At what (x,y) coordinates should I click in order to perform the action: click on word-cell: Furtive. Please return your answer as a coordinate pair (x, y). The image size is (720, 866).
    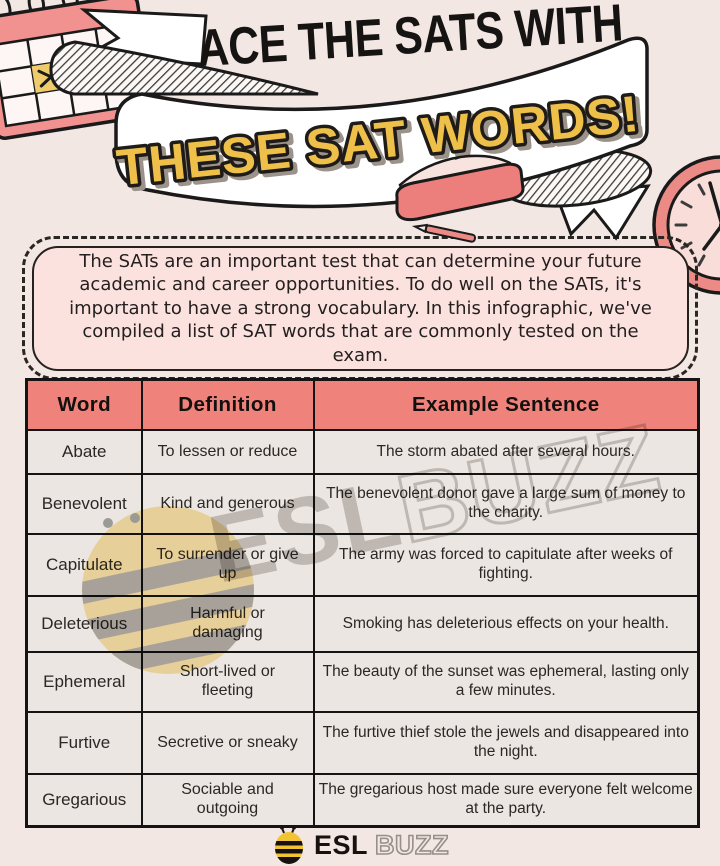
    Looking at the image, I should click on (84, 743).